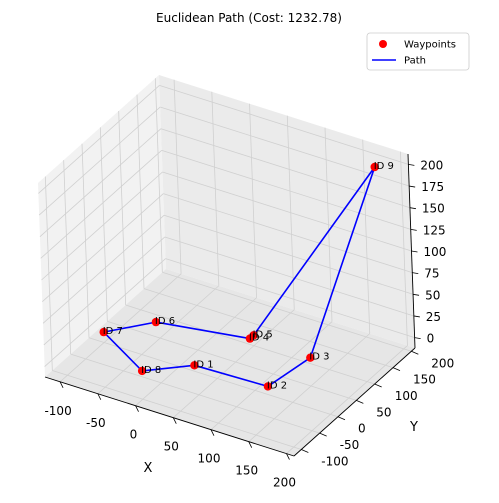 The width and height of the screenshot is (499, 503). I want to click on x-tick-label: 100, so click(209, 459).